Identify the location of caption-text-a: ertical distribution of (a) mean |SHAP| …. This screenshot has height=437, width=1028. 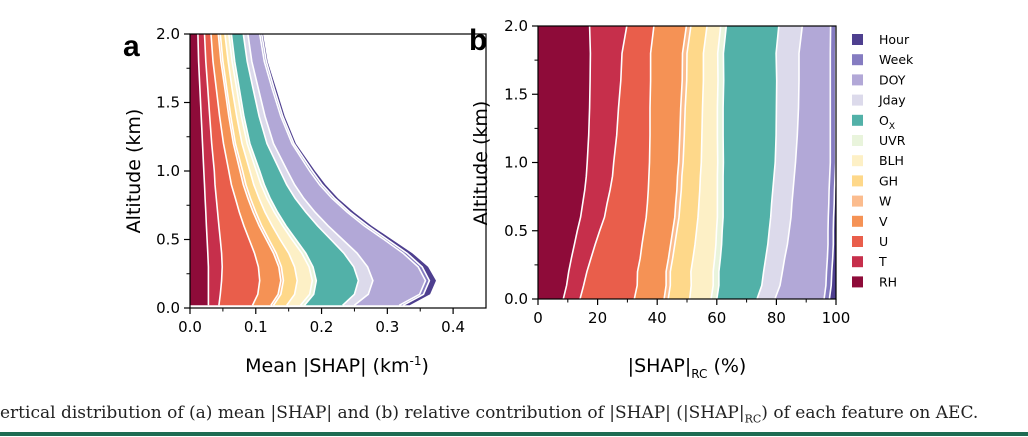
(372, 413).